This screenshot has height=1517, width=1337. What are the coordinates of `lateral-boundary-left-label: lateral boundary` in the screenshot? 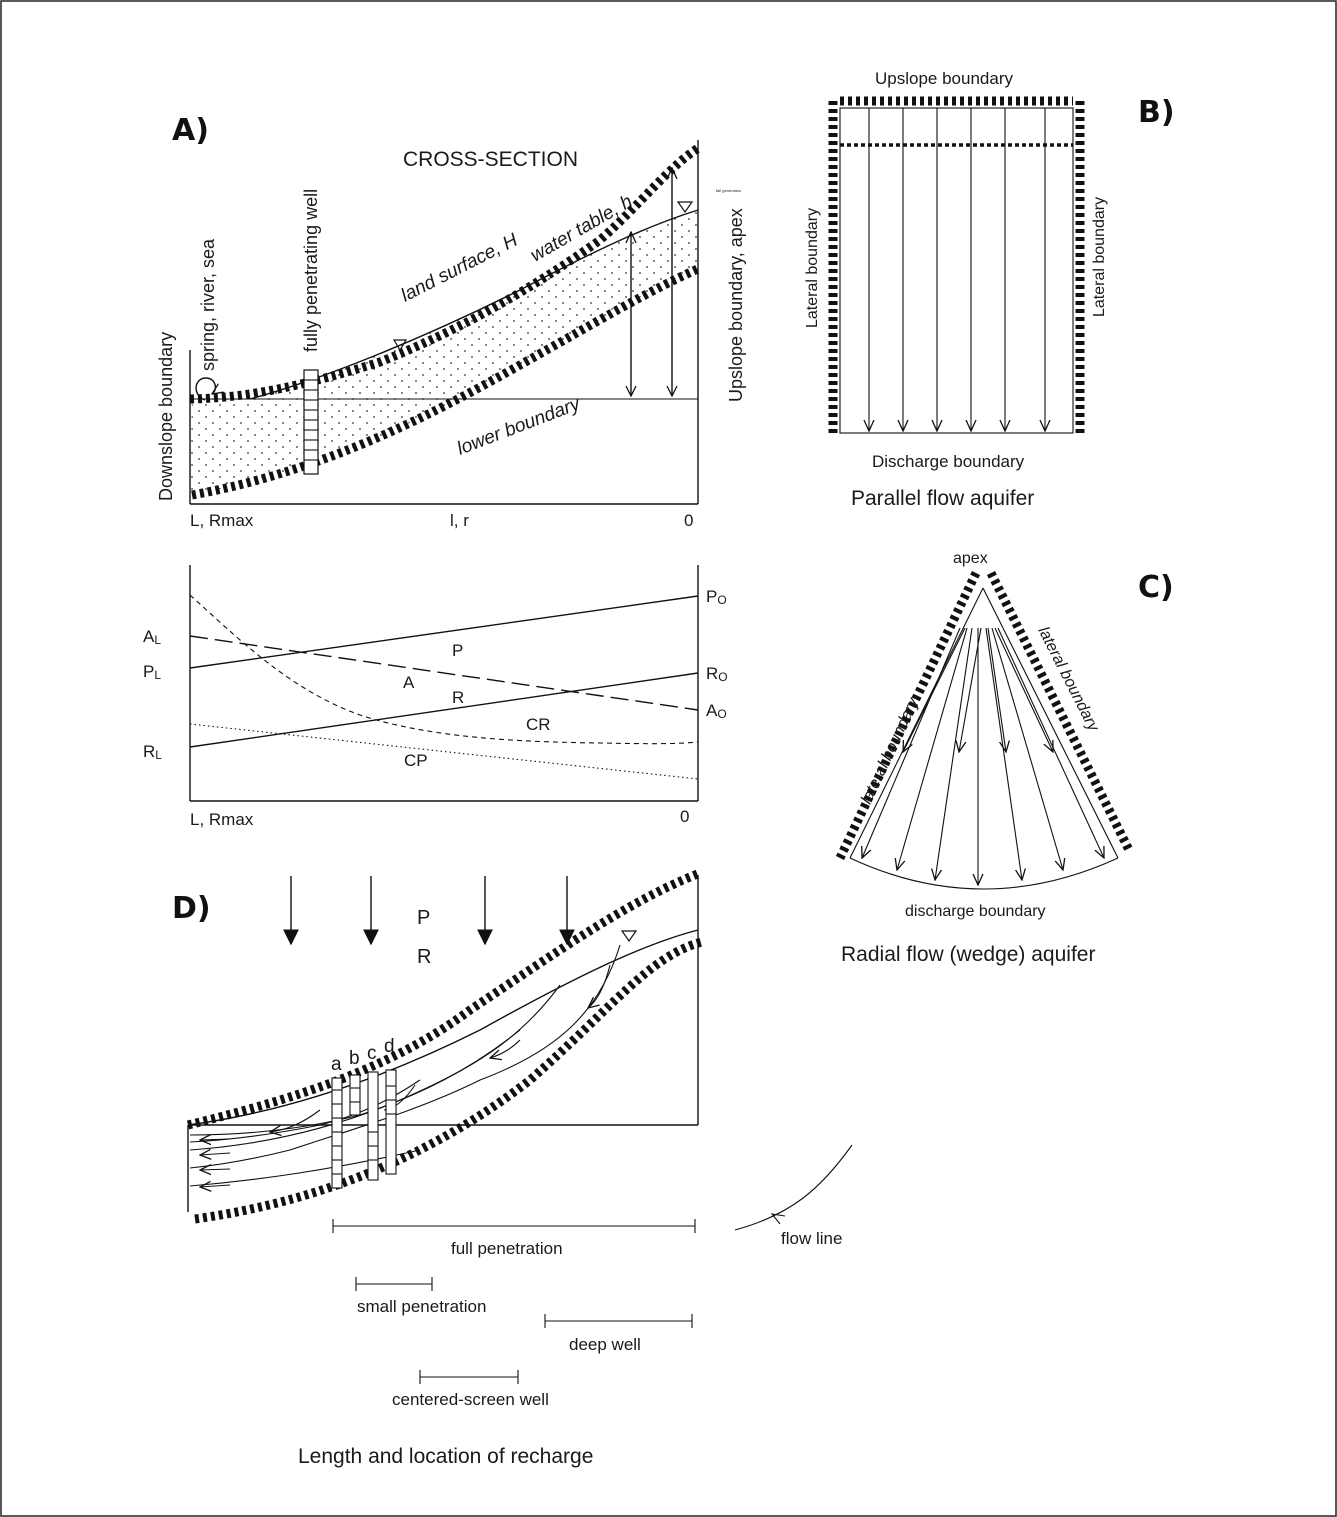 It's located at (890, 751).